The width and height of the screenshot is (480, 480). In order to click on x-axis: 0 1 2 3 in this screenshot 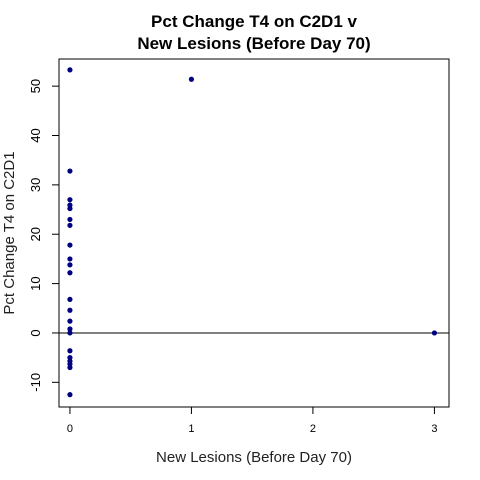, I will do `click(252, 421)`.